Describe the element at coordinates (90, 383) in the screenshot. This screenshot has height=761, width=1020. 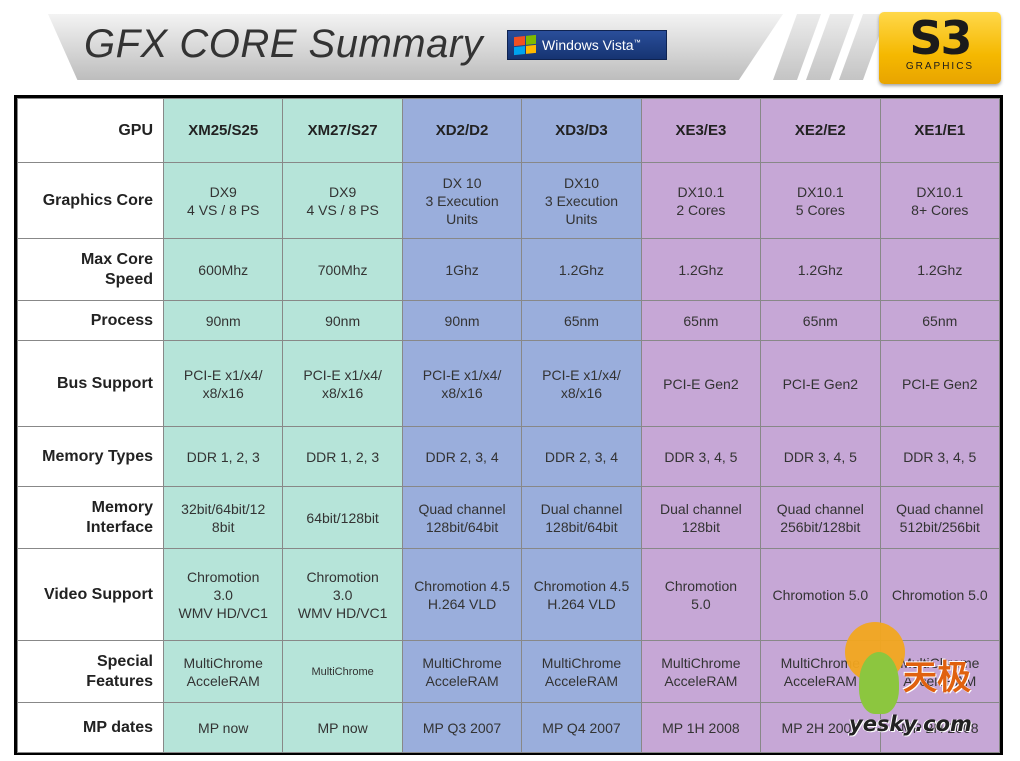
I see `row-label: Bus Support` at that location.